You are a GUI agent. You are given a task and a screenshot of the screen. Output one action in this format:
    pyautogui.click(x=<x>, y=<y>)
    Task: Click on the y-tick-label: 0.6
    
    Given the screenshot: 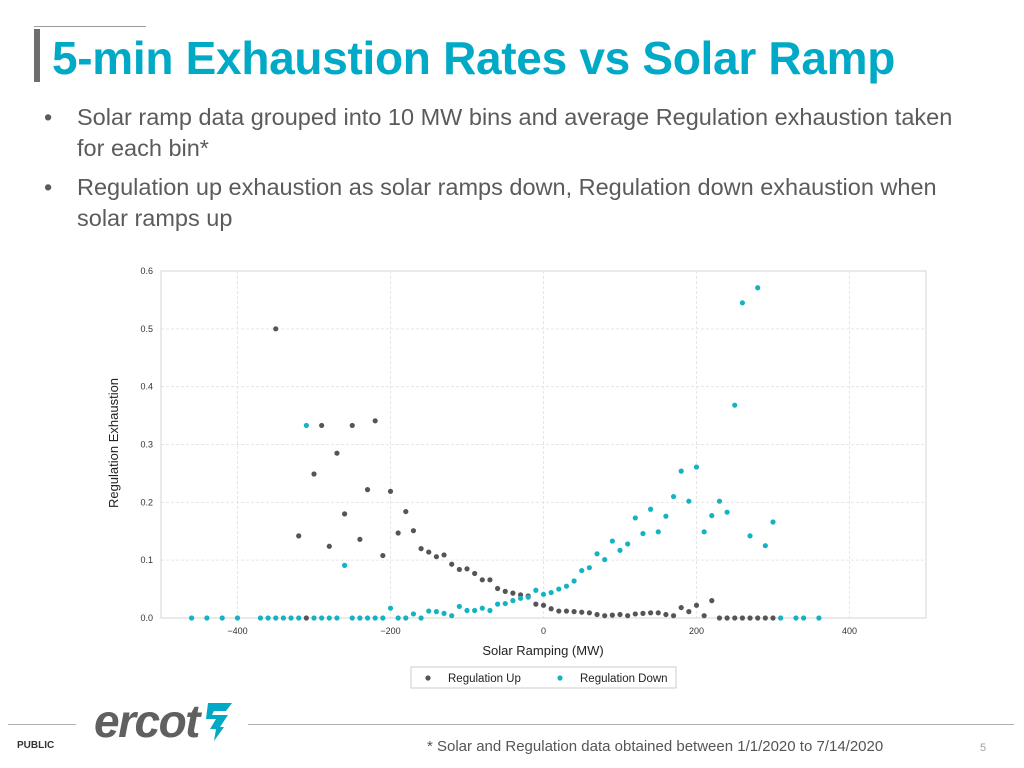 What is the action you would take?
    pyautogui.click(x=146, y=271)
    